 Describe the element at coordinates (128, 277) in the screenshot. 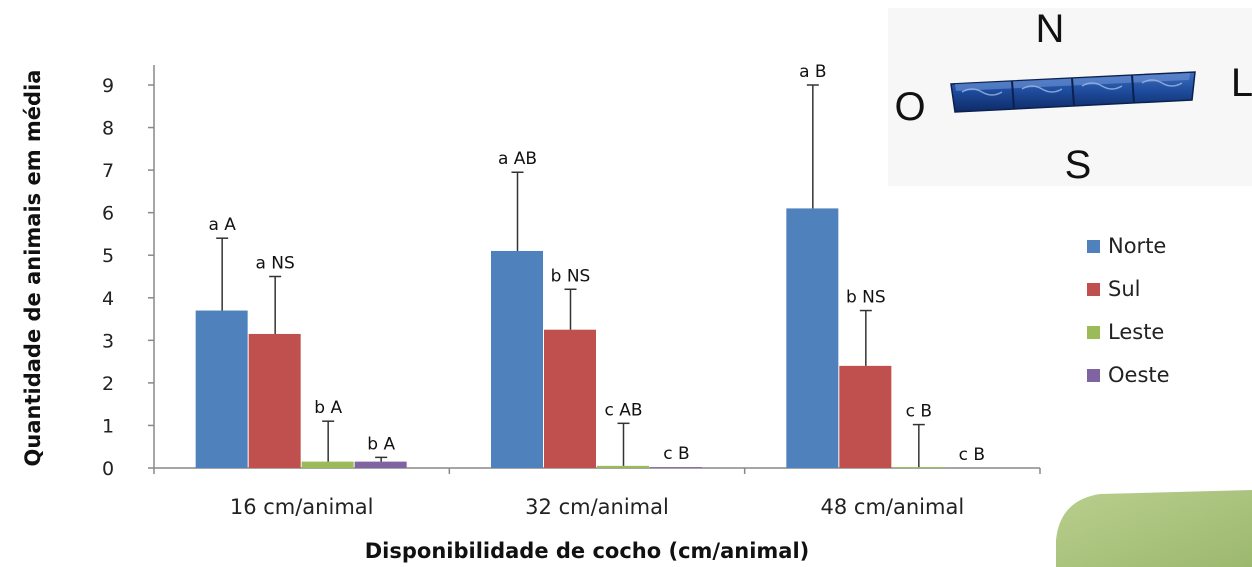

I see `y-ticks: 0 1 2 3 4 5 6 7 8 9` at that location.